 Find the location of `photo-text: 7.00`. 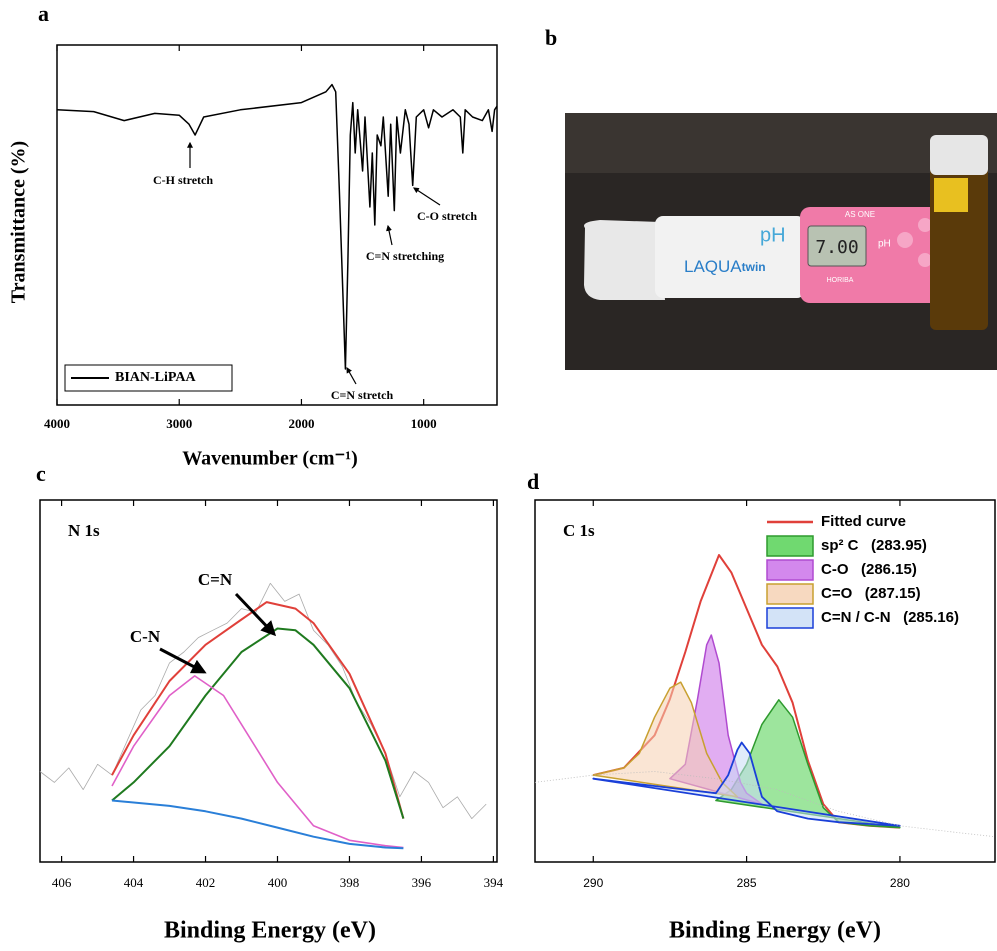

photo-text: 7.00 is located at coordinates (836, 247).